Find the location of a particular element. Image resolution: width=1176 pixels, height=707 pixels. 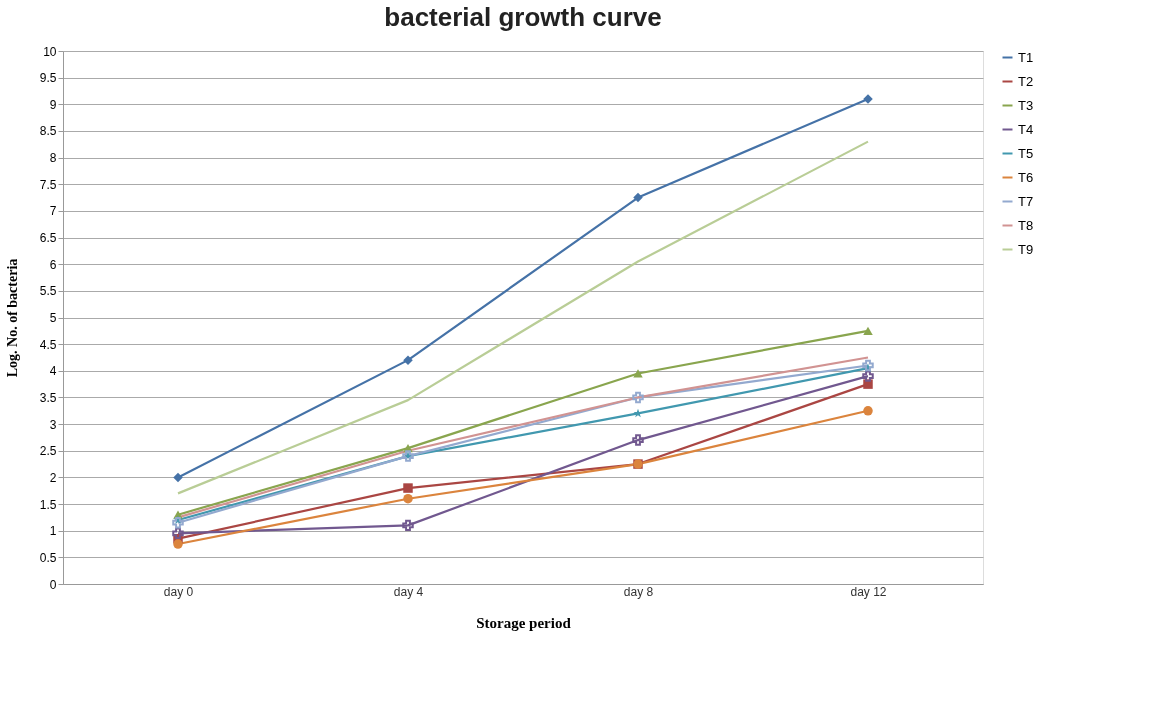

y-axis-title: Log. No. of bacteria is located at coordinates (12, 318).